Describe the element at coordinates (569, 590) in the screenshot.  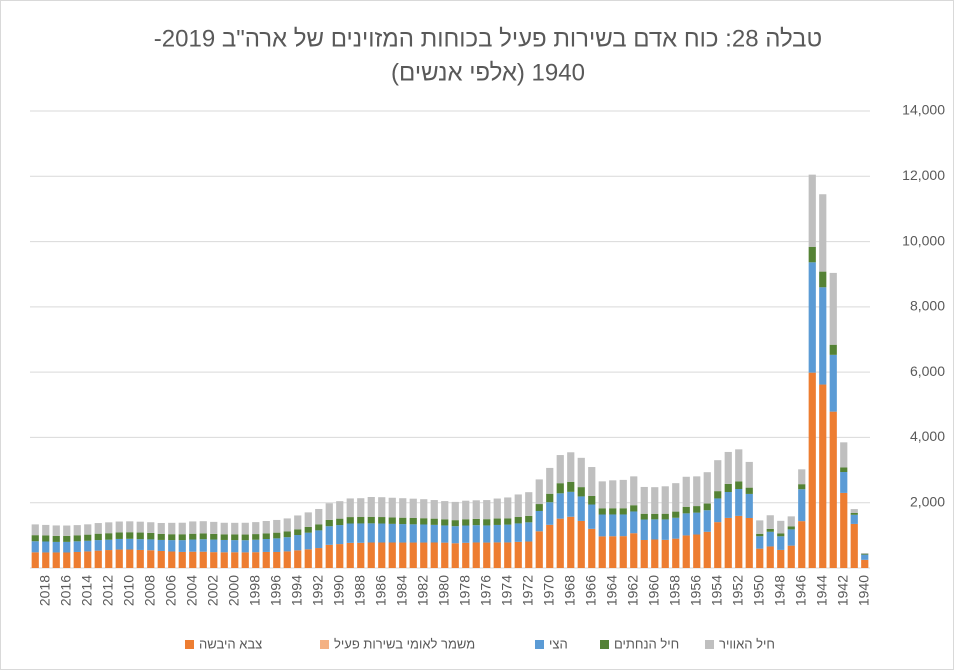
I see `x-tick-label: 1968` at that location.